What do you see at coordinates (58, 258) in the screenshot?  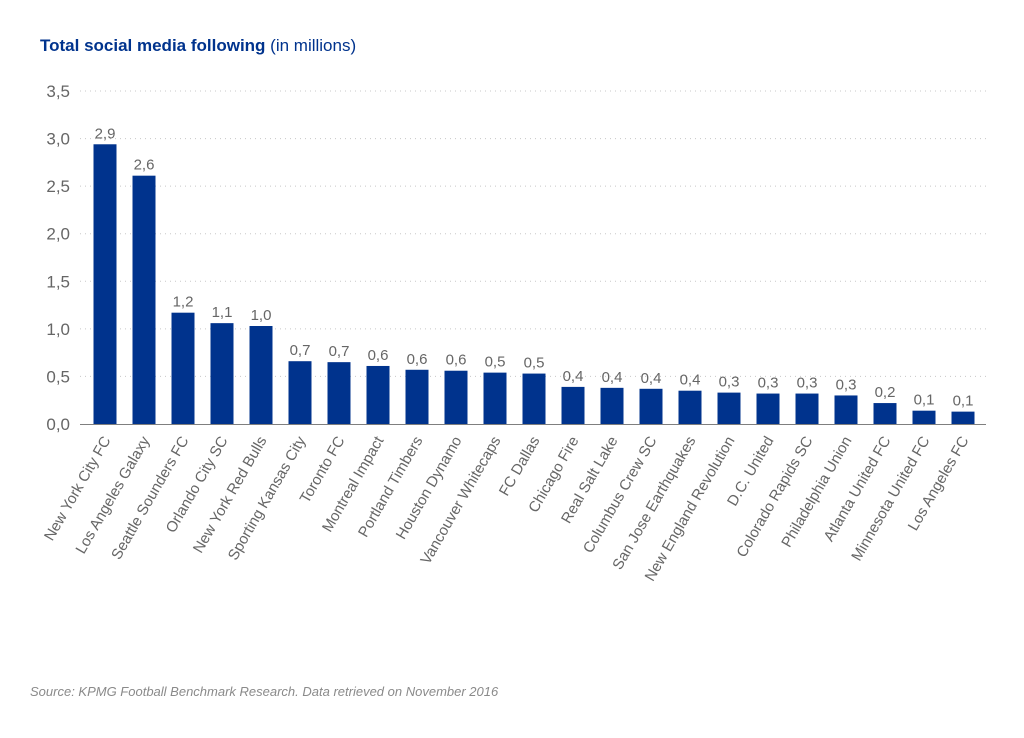 I see `y-axis: 0,0 0,5 1,0 1,5 2,0 2,5 3,0 3,5` at bounding box center [58, 258].